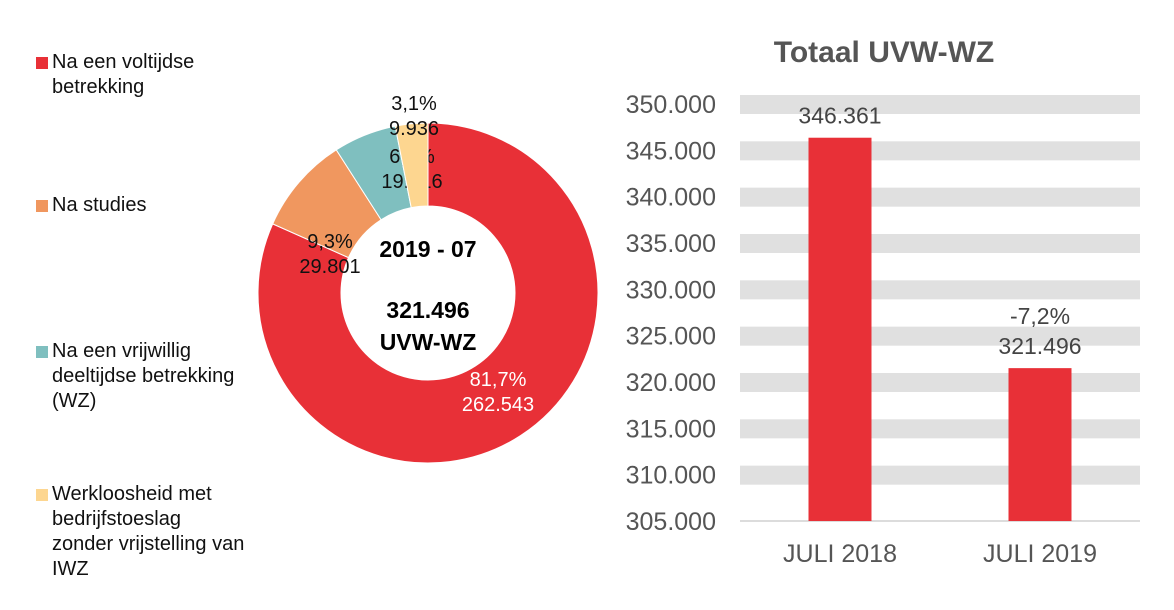 The height and width of the screenshot is (610, 1174). What do you see at coordinates (671, 383) in the screenshot?
I see `y-tick-label: 320.000` at bounding box center [671, 383].